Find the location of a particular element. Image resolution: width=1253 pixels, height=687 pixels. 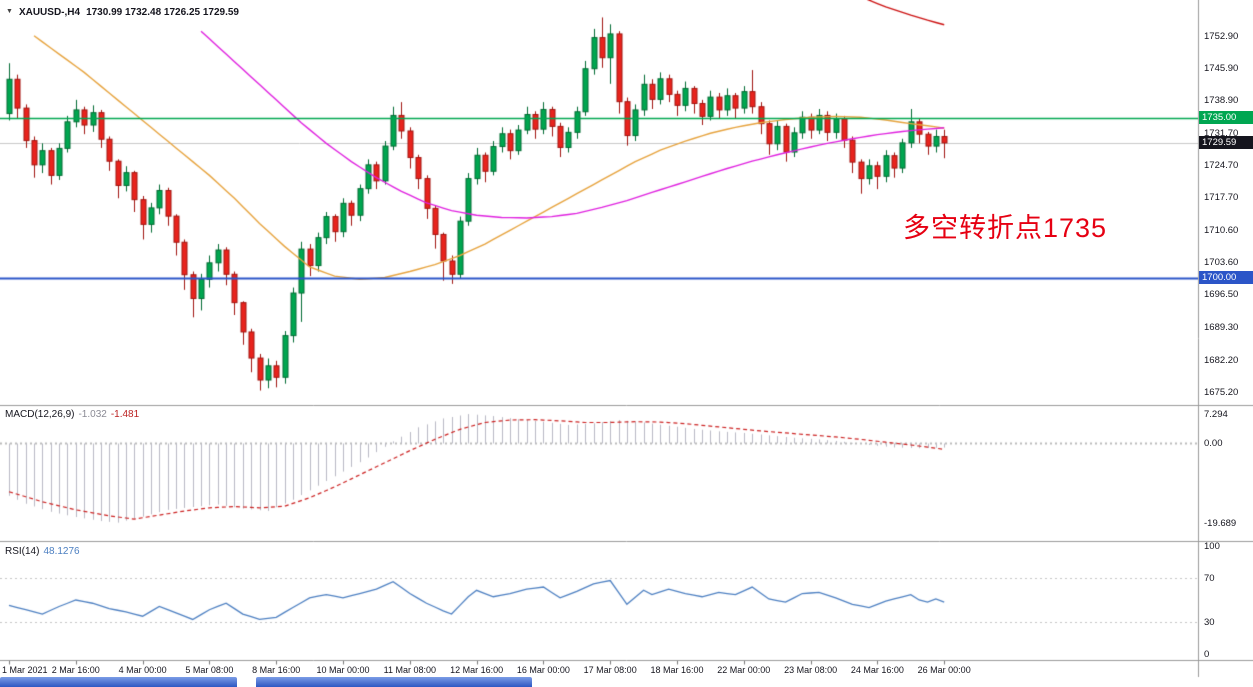

time-axis-label: 23 Mar 08:00 is located at coordinates (811, 670).